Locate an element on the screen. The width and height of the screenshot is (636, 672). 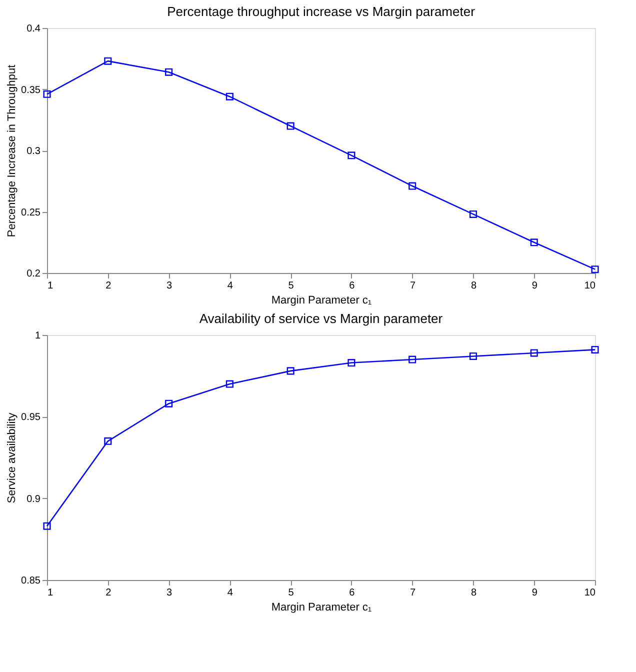
y-axis-title: Percentage Increase in Throughput is located at coordinates (12, 151).